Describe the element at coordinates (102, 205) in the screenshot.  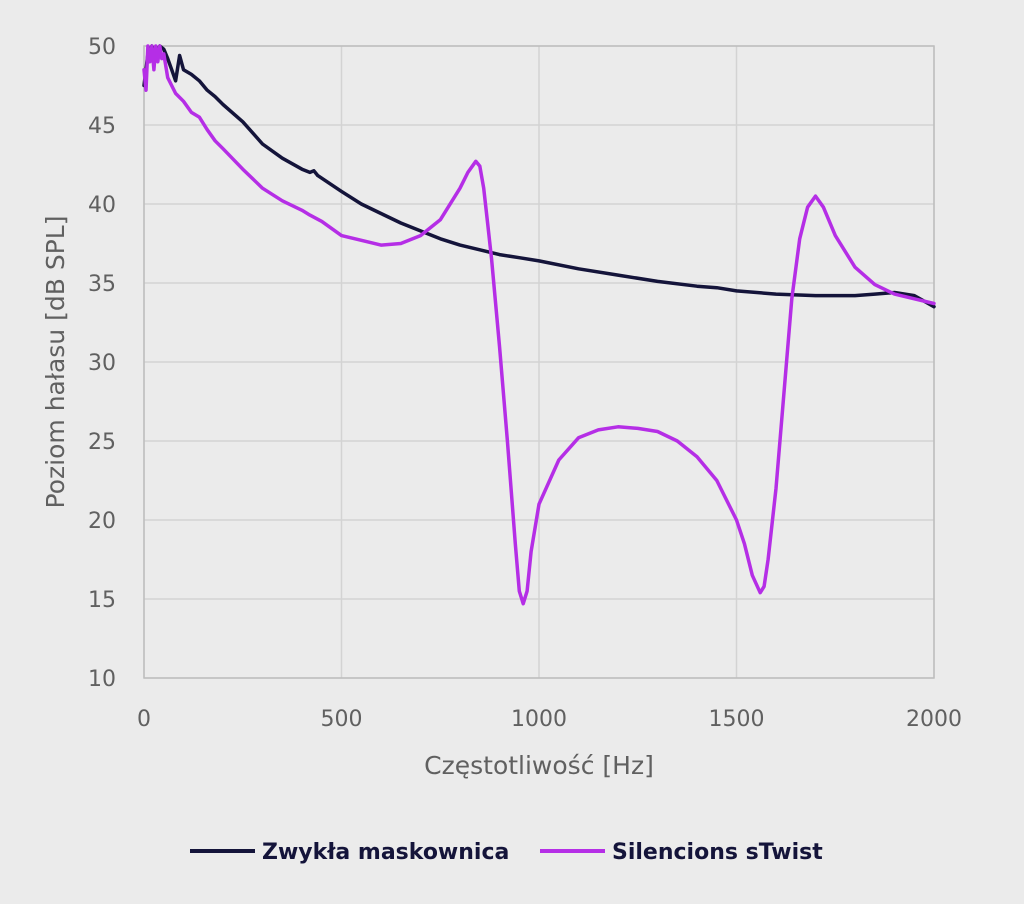
I see `y-tick-label-6: 40` at that location.